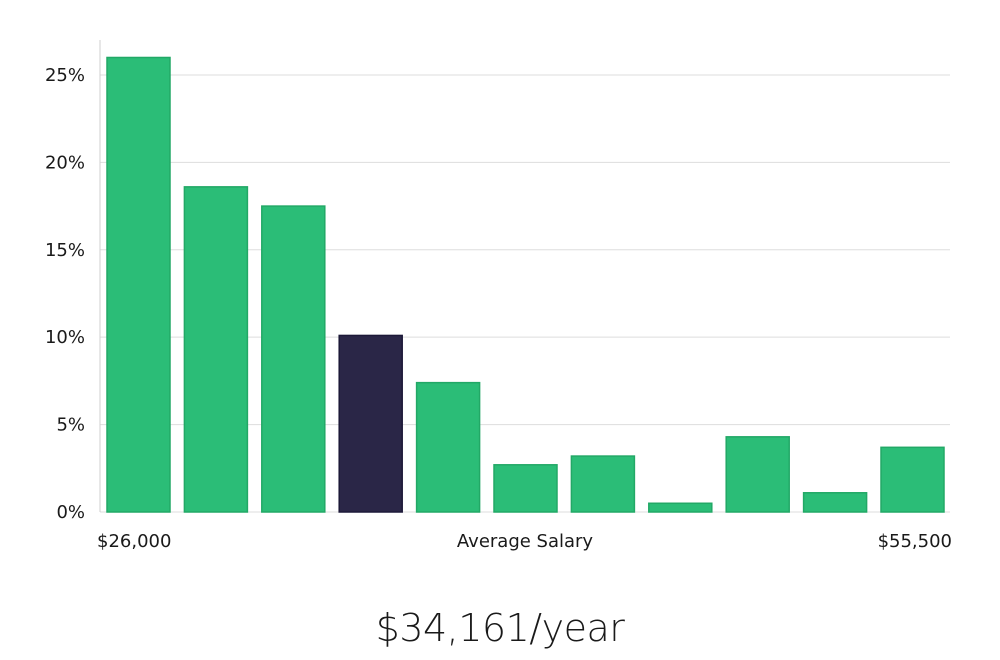 This screenshot has width=1000, height=660. Describe the element at coordinates (134, 541) in the screenshot. I see `x-axis-min-label: $26,000` at that location.